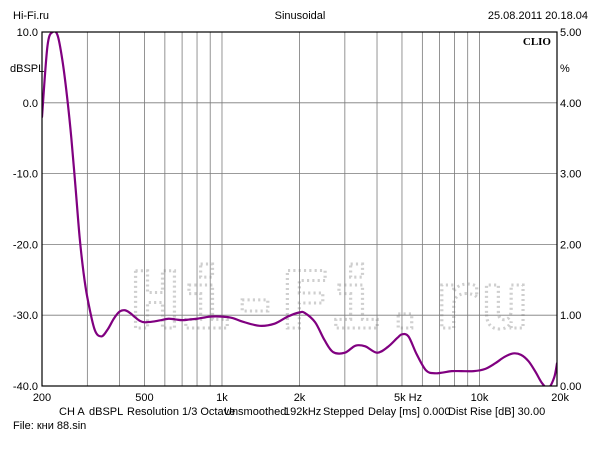 Image resolution: width=600 pixels, height=450 pixels. I want to click on y2-tick-label: 1.00, so click(570, 316).